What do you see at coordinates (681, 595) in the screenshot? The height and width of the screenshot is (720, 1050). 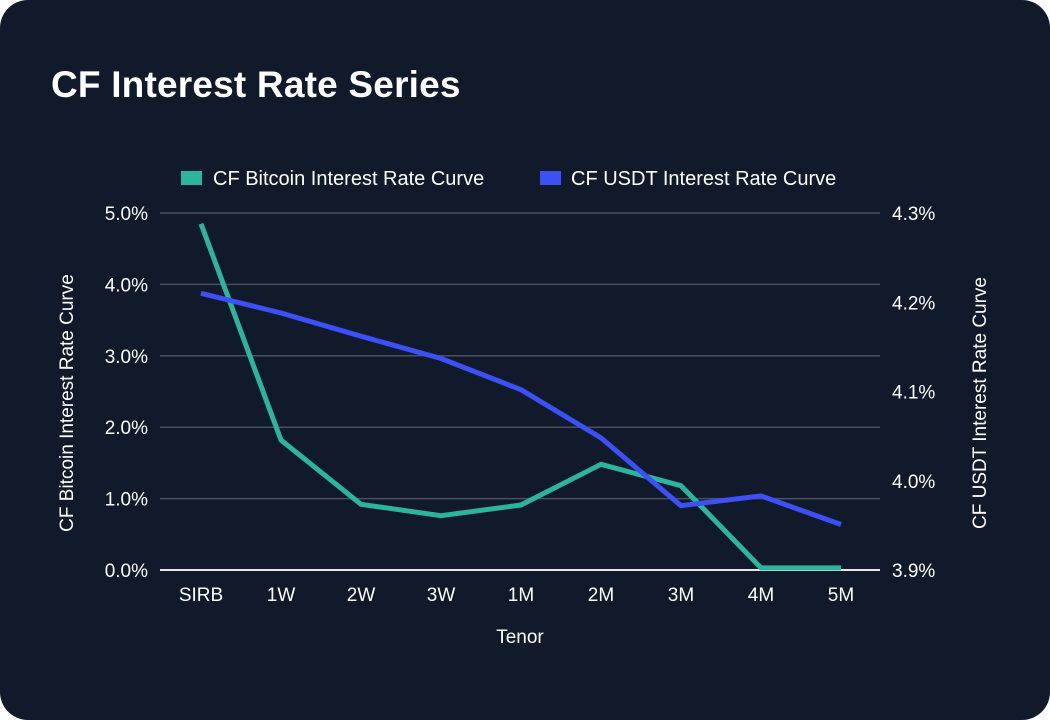 I see `x-tick-label: 3M` at bounding box center [681, 595].